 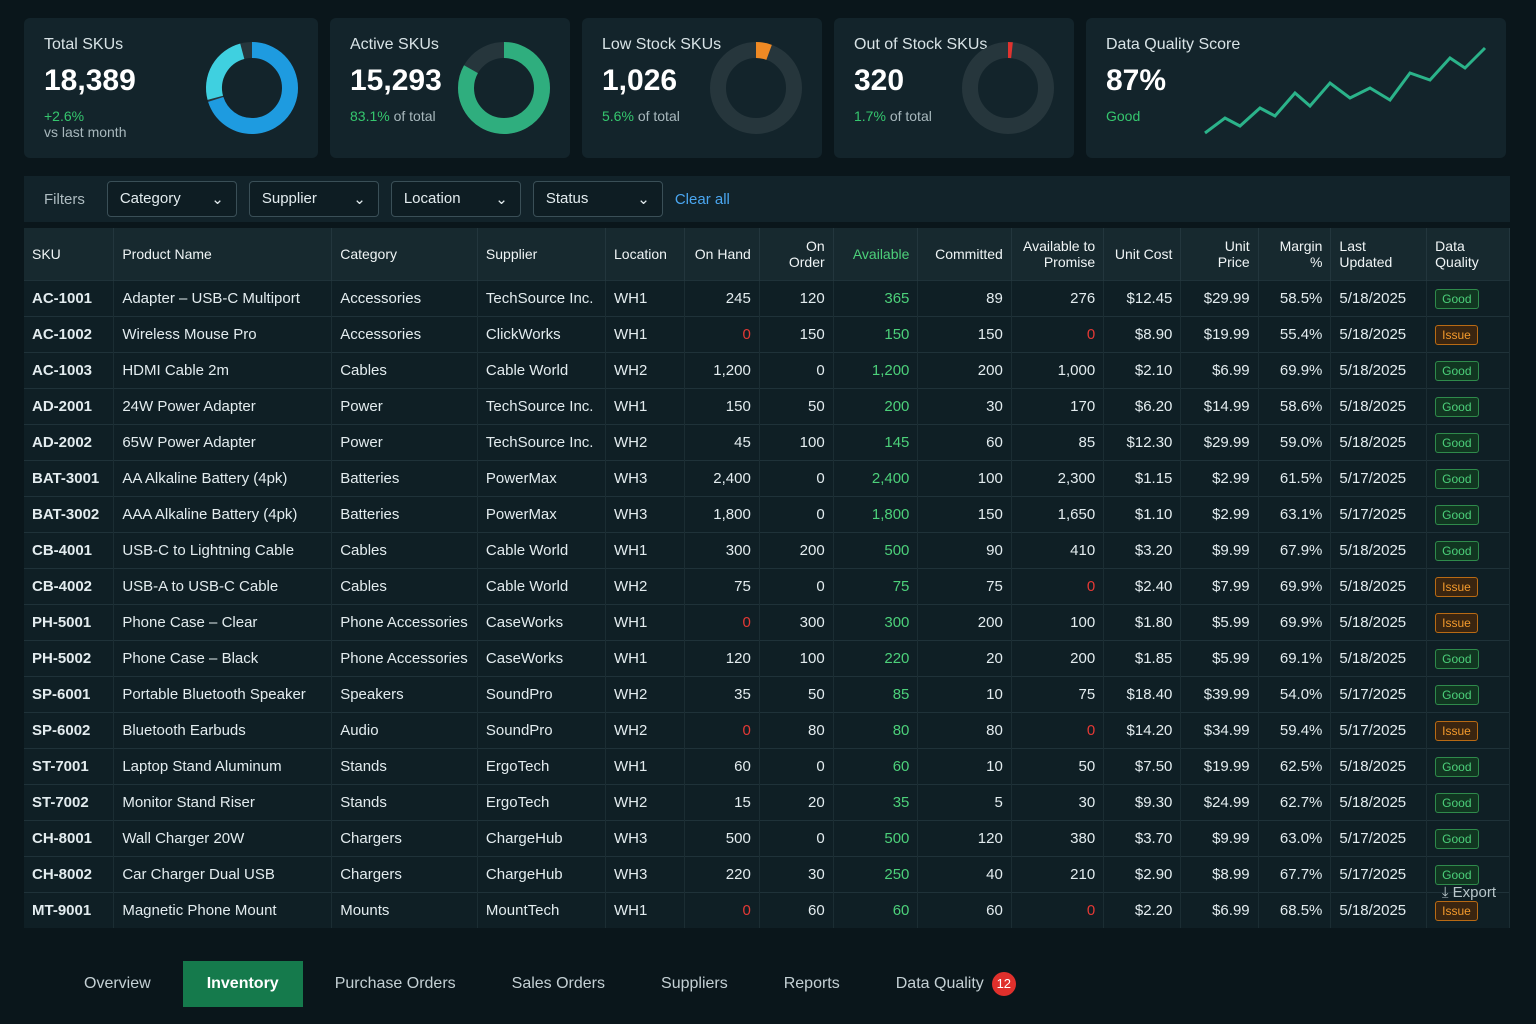 What do you see at coordinates (223, 406) in the screenshot?
I see `table-cell: 24W Power Adapter` at bounding box center [223, 406].